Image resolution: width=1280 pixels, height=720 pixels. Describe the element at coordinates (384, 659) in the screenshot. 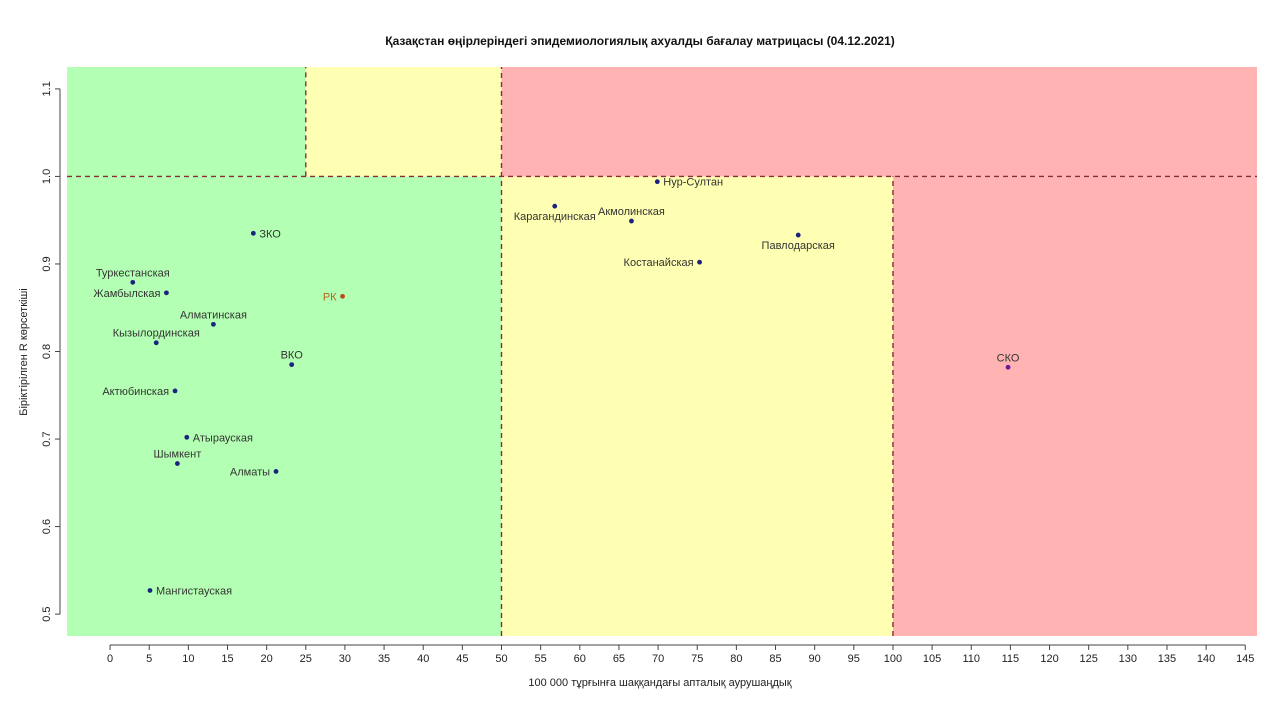

I see `x-tick-label: 35` at that location.